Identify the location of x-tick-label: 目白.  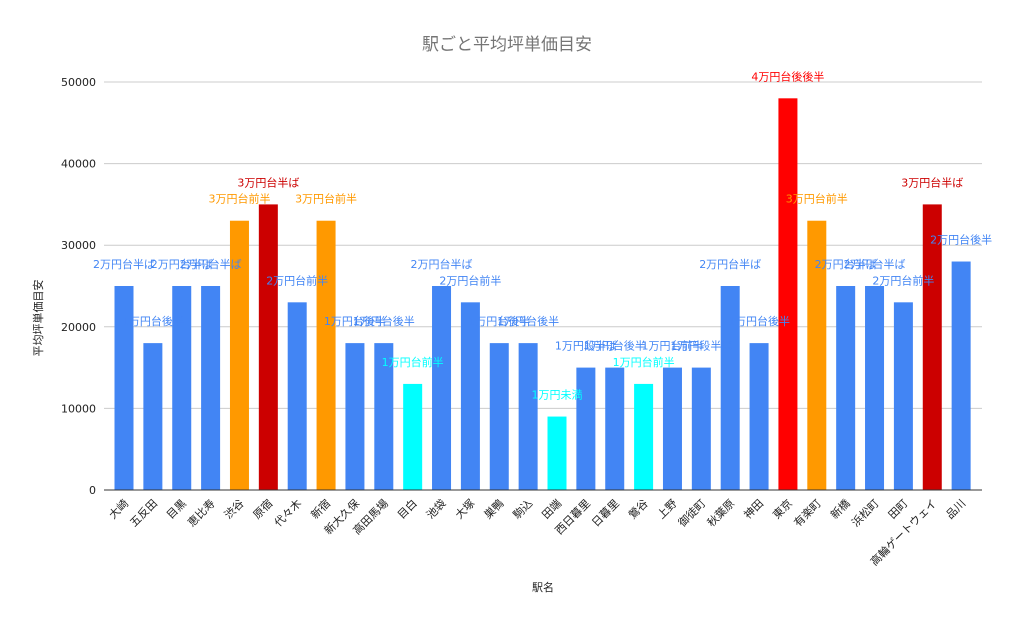
(406, 508).